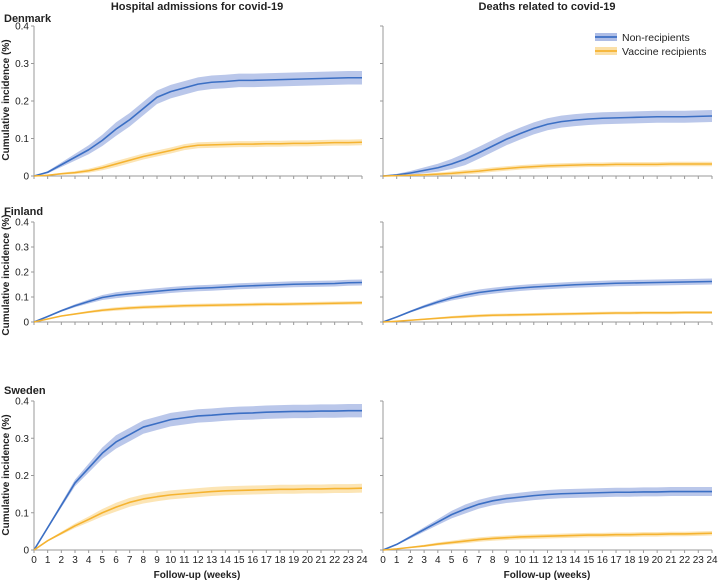  What do you see at coordinates (25, 391) in the screenshot?
I see `row-label-sweden: Sweden` at bounding box center [25, 391].